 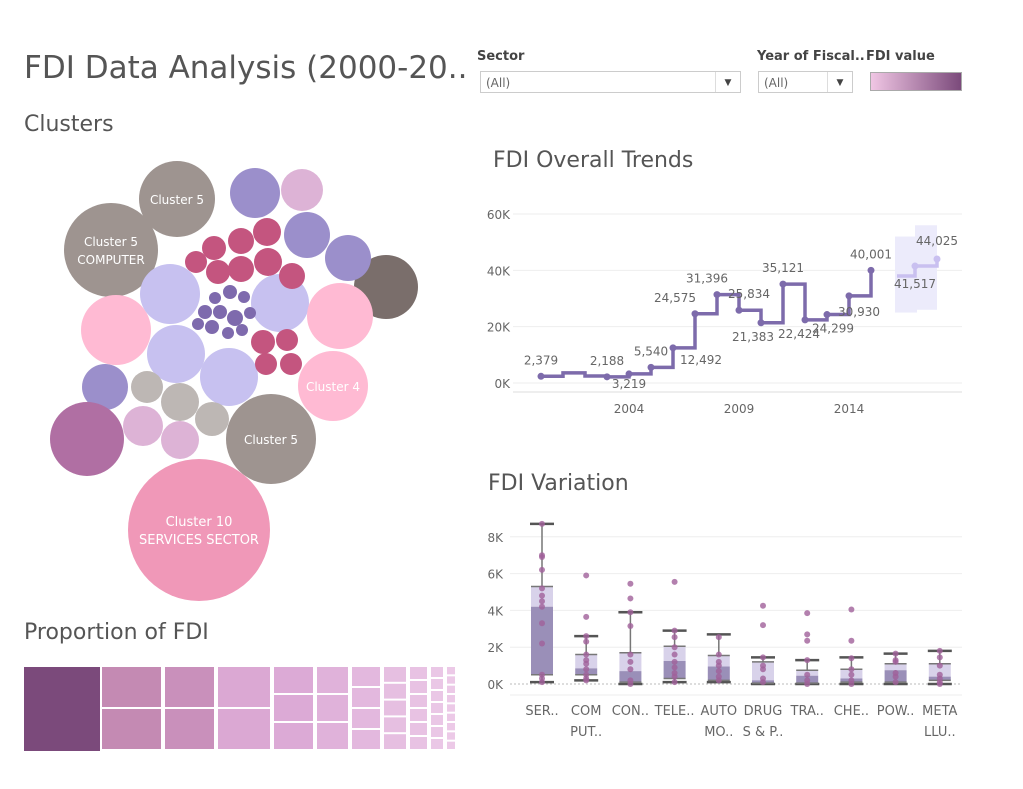 I want to click on data-label: 3,219, so click(x=629, y=384).